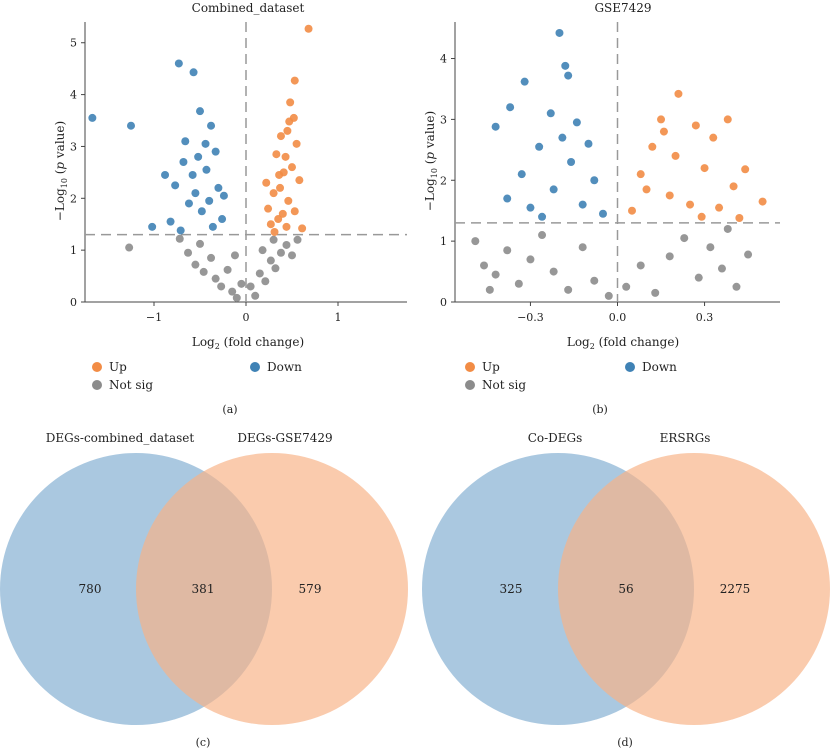  What do you see at coordinates (735, 589) in the screenshot?
I see `venn-right-only-count: 2275` at bounding box center [735, 589].